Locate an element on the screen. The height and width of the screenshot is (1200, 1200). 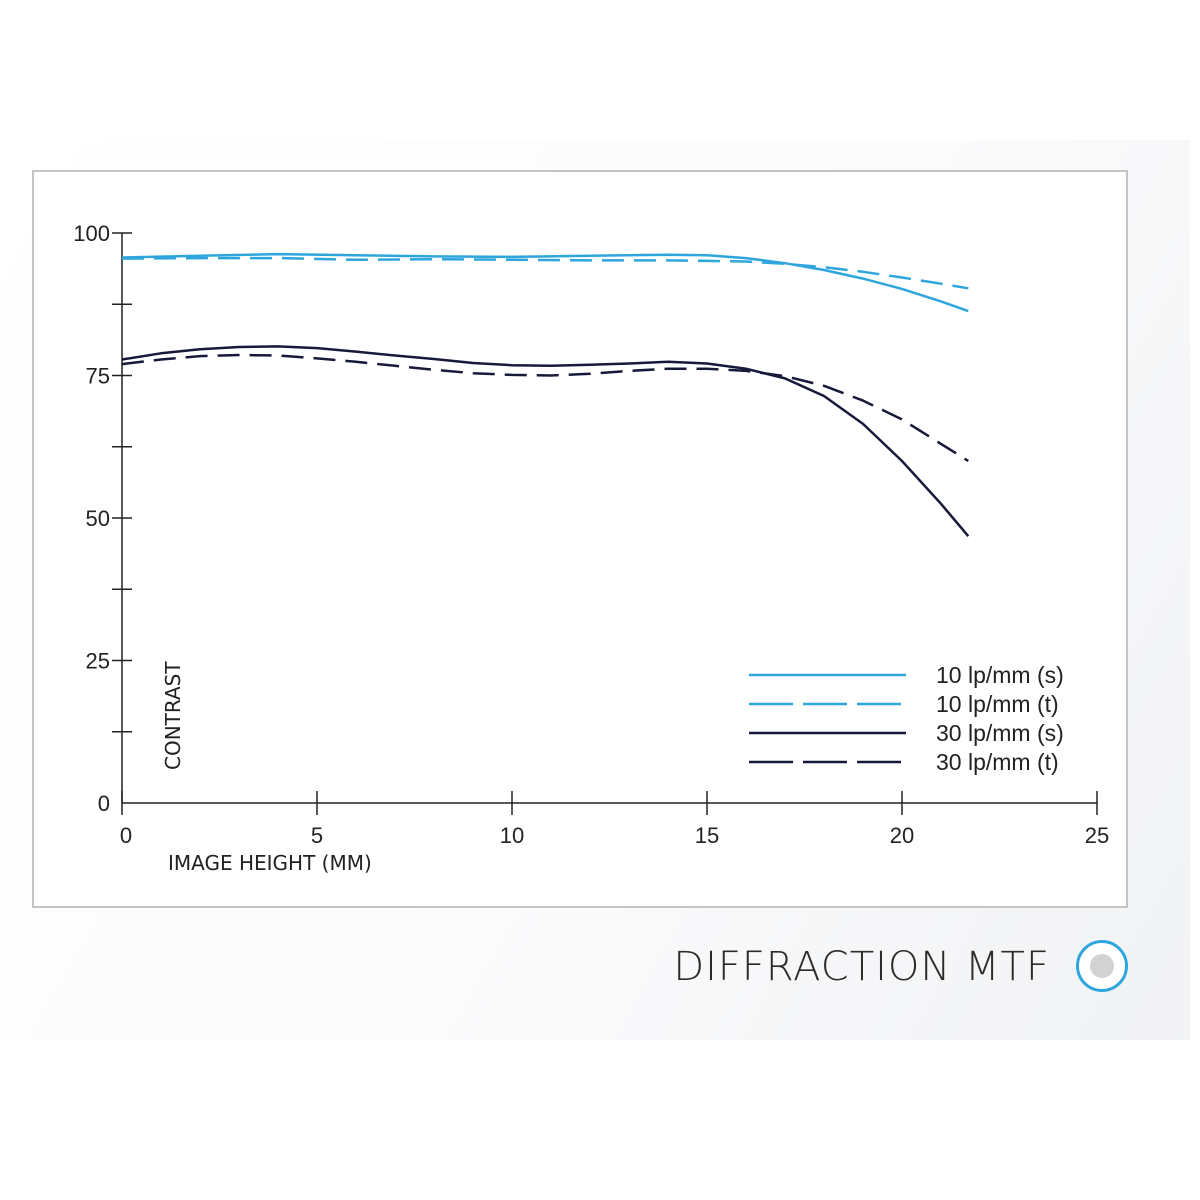
x-tick-label: 0 is located at coordinates (126, 835).